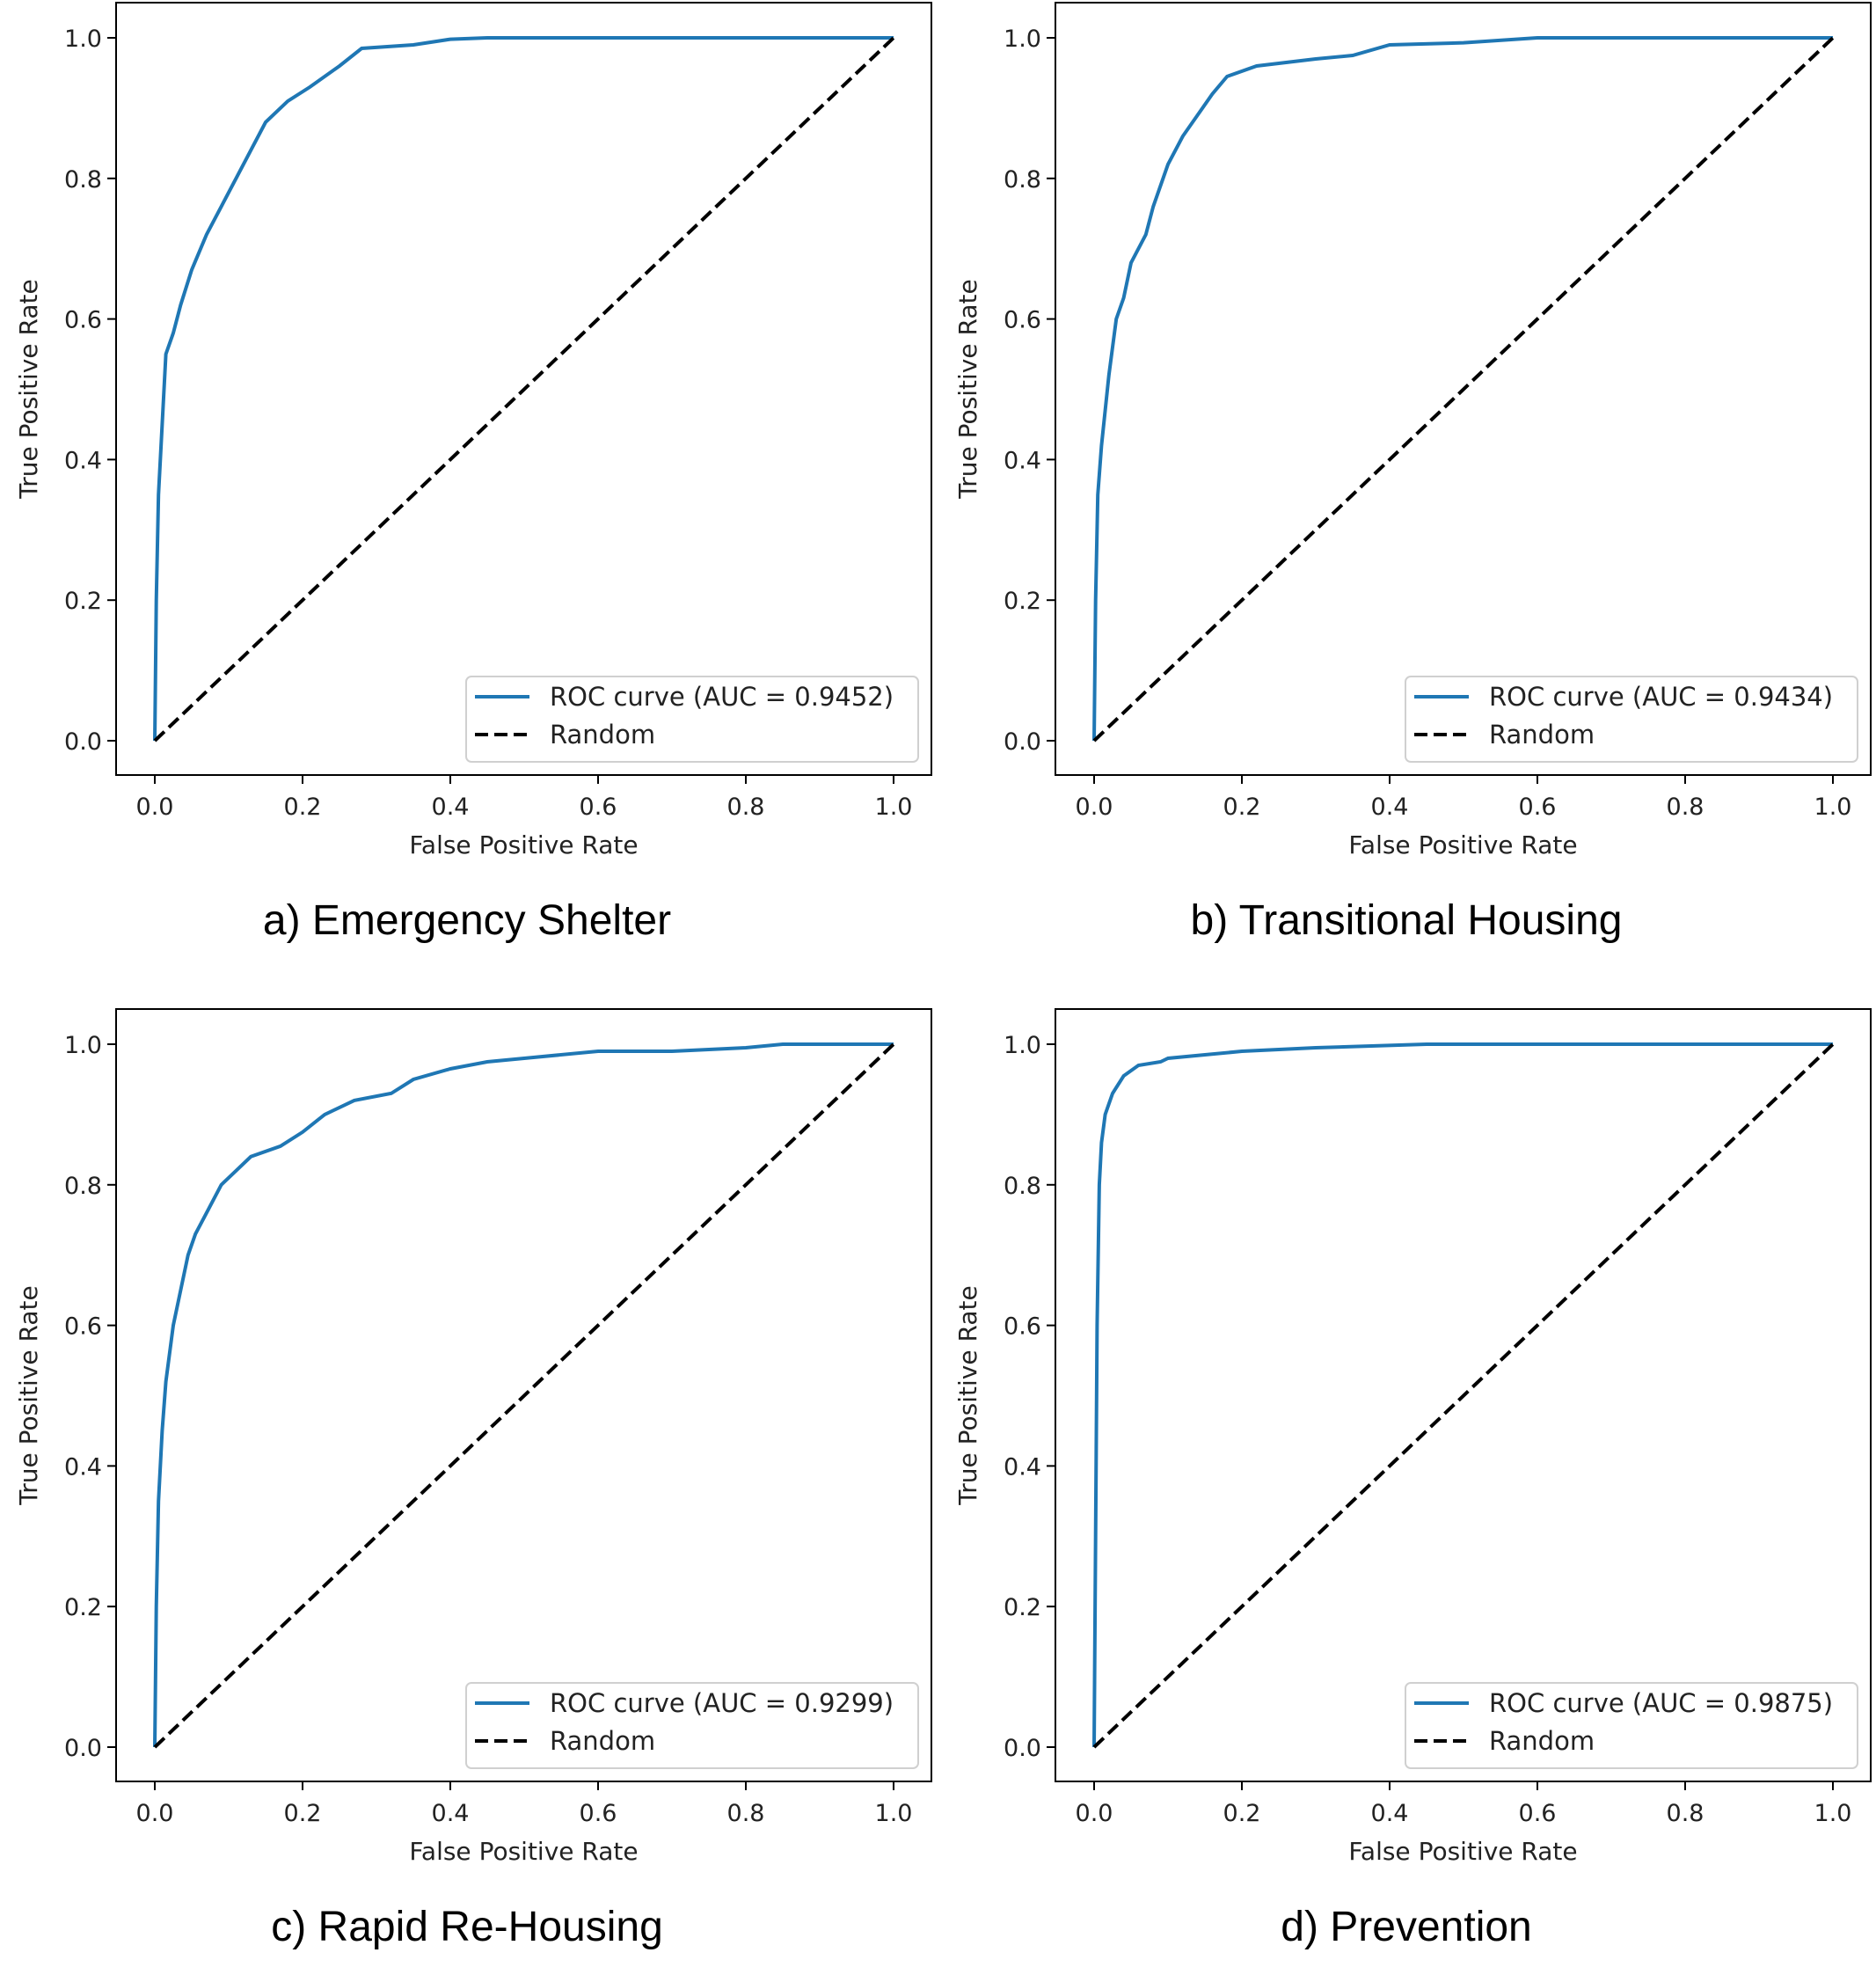 The width and height of the screenshot is (1876, 1982). I want to click on legend: ROC curve (AUC = 0.9299) Random, so click(692, 1725).